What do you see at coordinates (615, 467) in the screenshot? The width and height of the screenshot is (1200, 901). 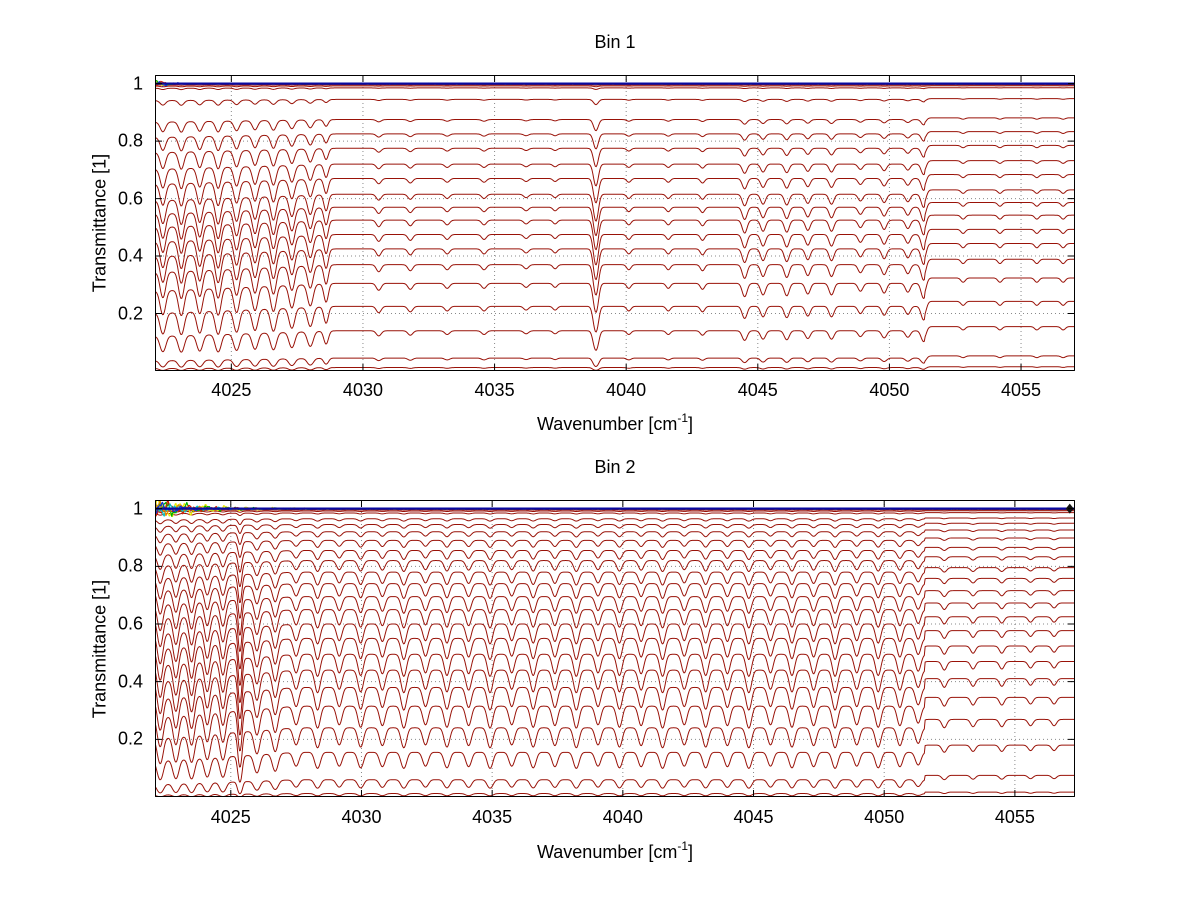 I see `subplot-title-bin2: Bin 2` at bounding box center [615, 467].